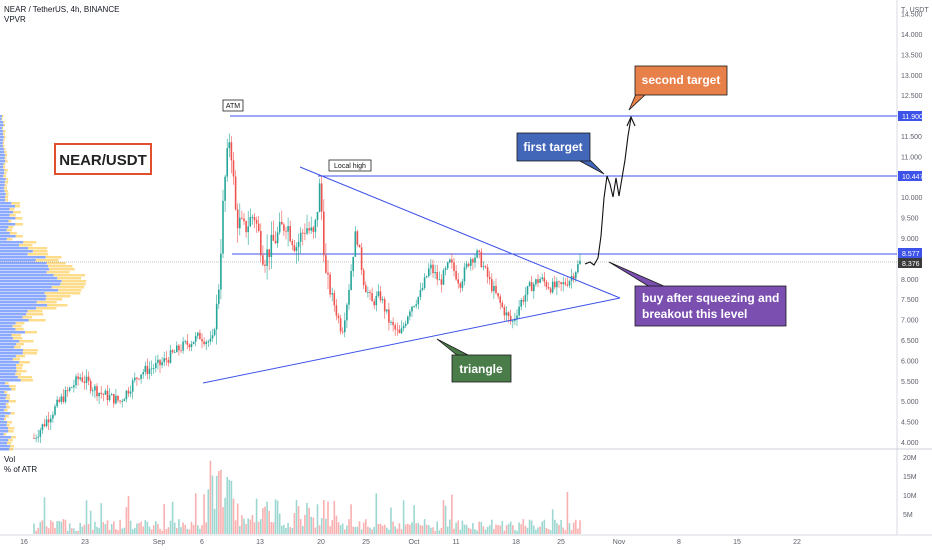  I want to click on time-tick-label: 25, so click(561, 542).